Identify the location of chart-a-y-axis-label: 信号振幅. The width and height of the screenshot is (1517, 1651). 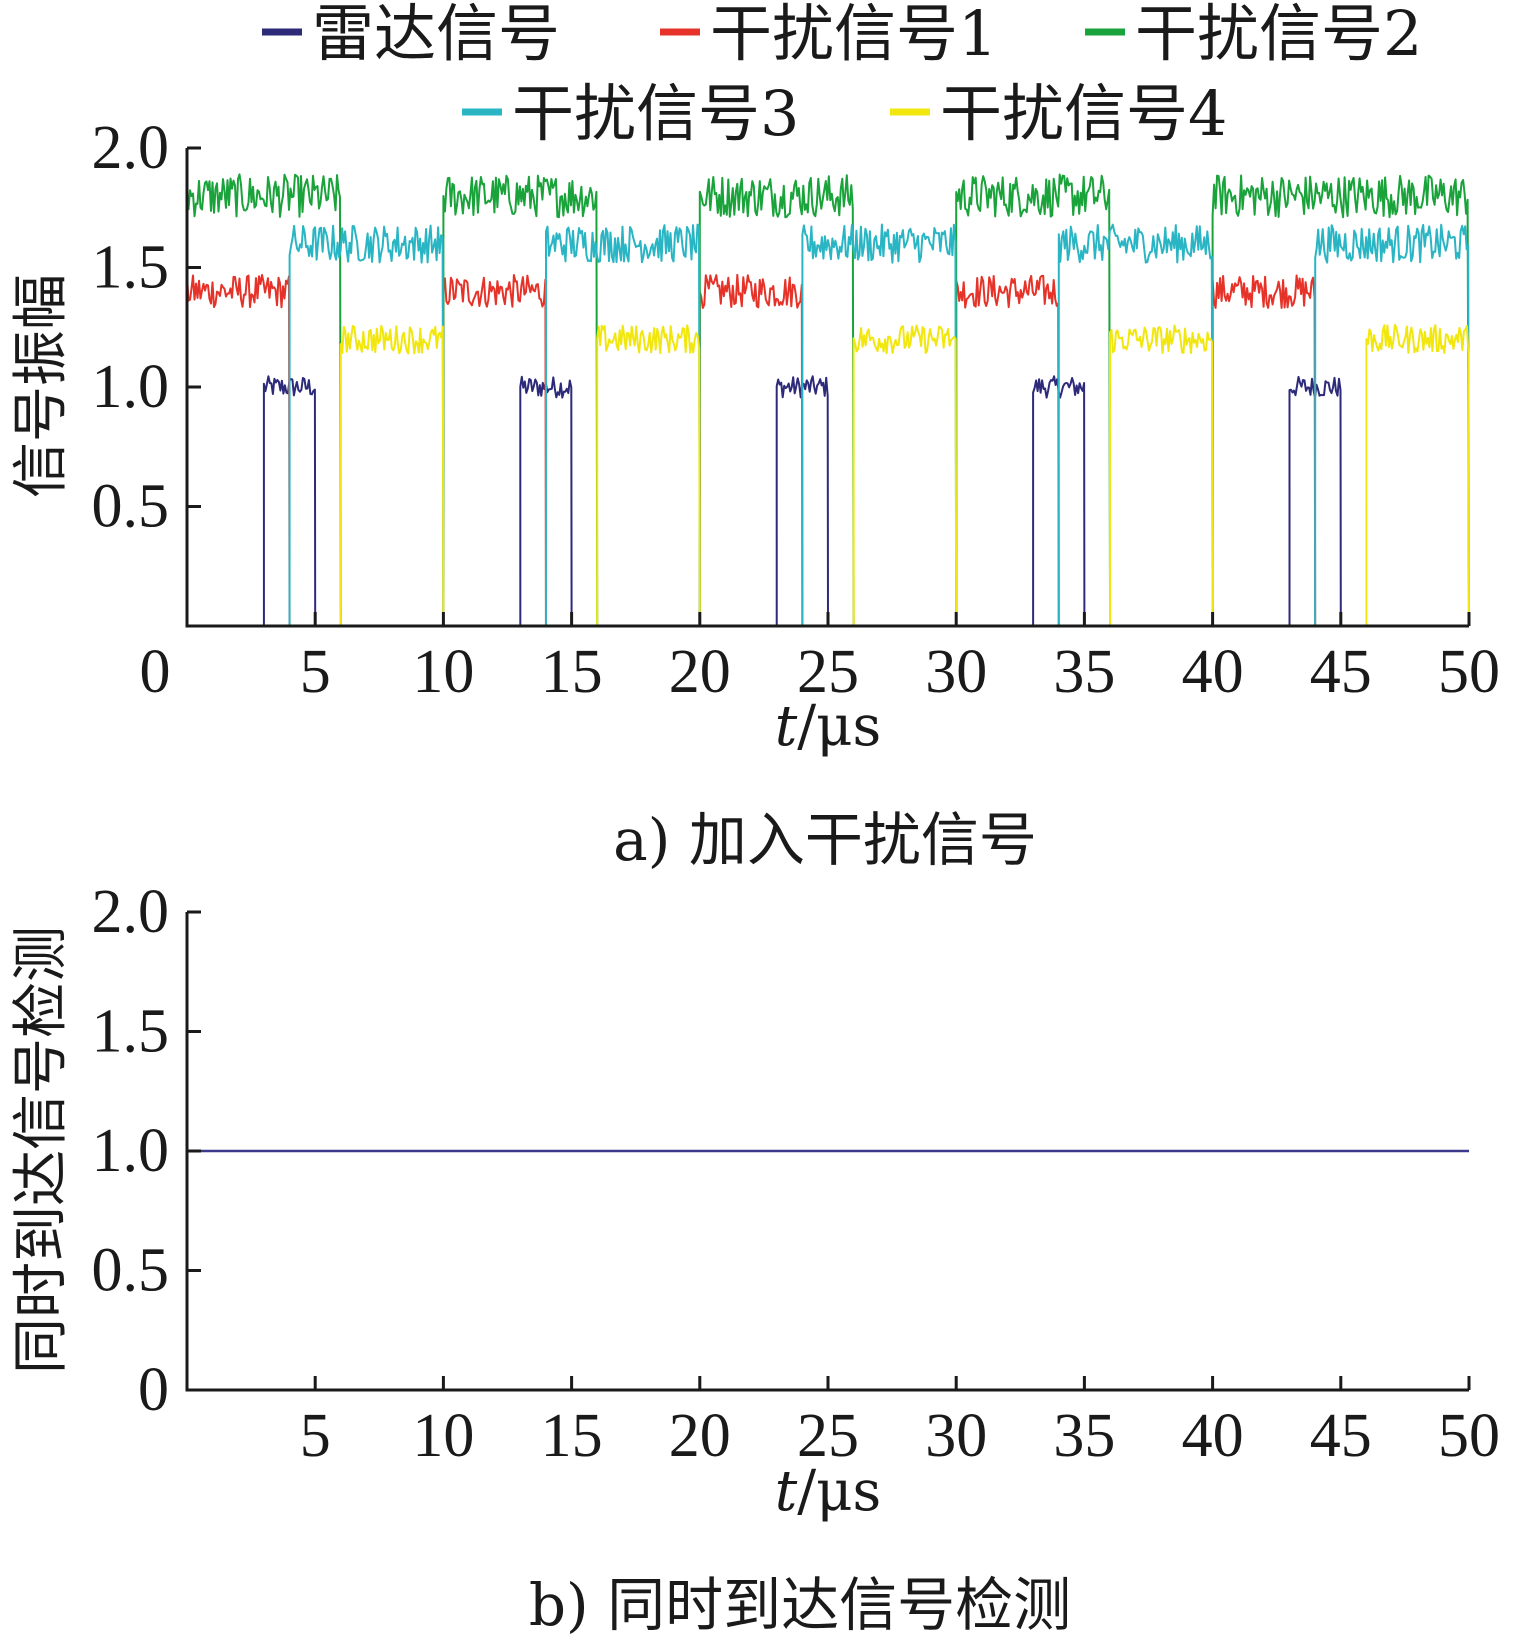
(41, 386).